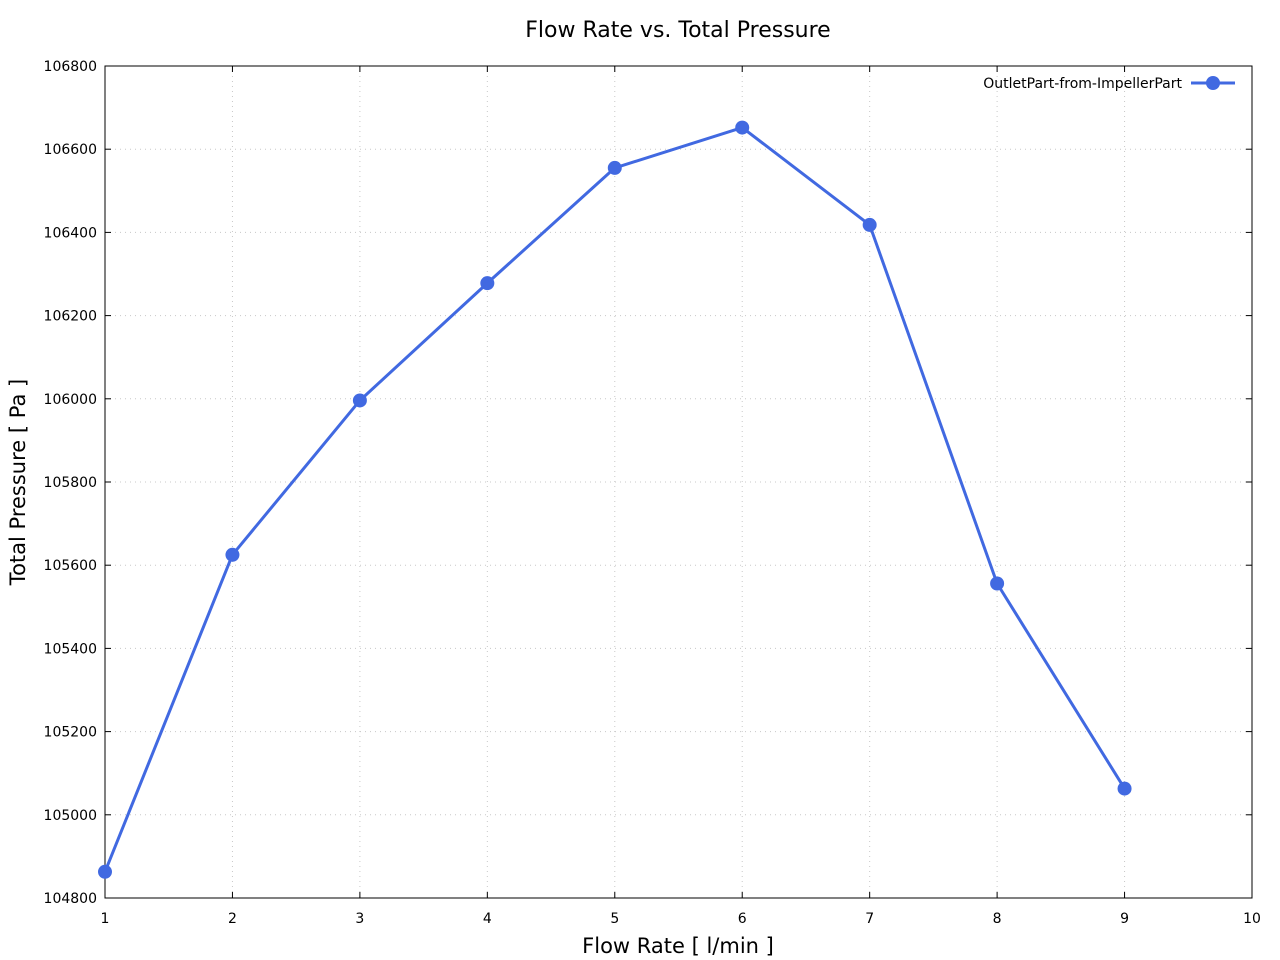 This screenshot has width=1280, height=960. Describe the element at coordinates (105, 919) in the screenshot. I see `x-tick-label: 1` at that location.